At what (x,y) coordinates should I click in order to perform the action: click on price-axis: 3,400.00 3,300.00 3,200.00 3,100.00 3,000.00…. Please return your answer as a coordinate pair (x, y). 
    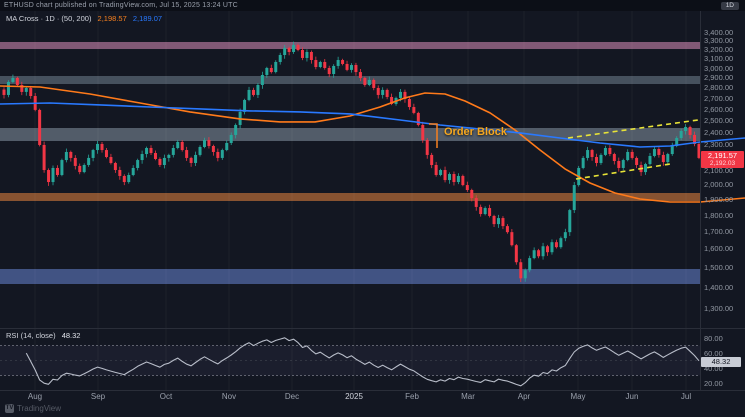
    Looking at the image, I should click on (723, 169).